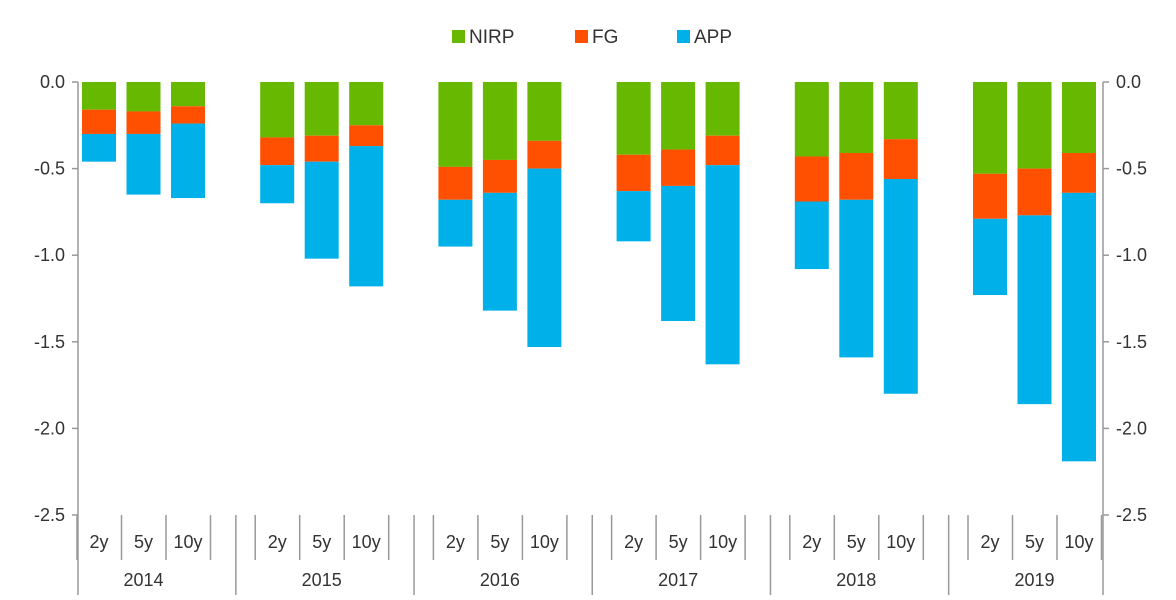  I want to click on category-label-2016-10y: 10y, so click(544, 542).